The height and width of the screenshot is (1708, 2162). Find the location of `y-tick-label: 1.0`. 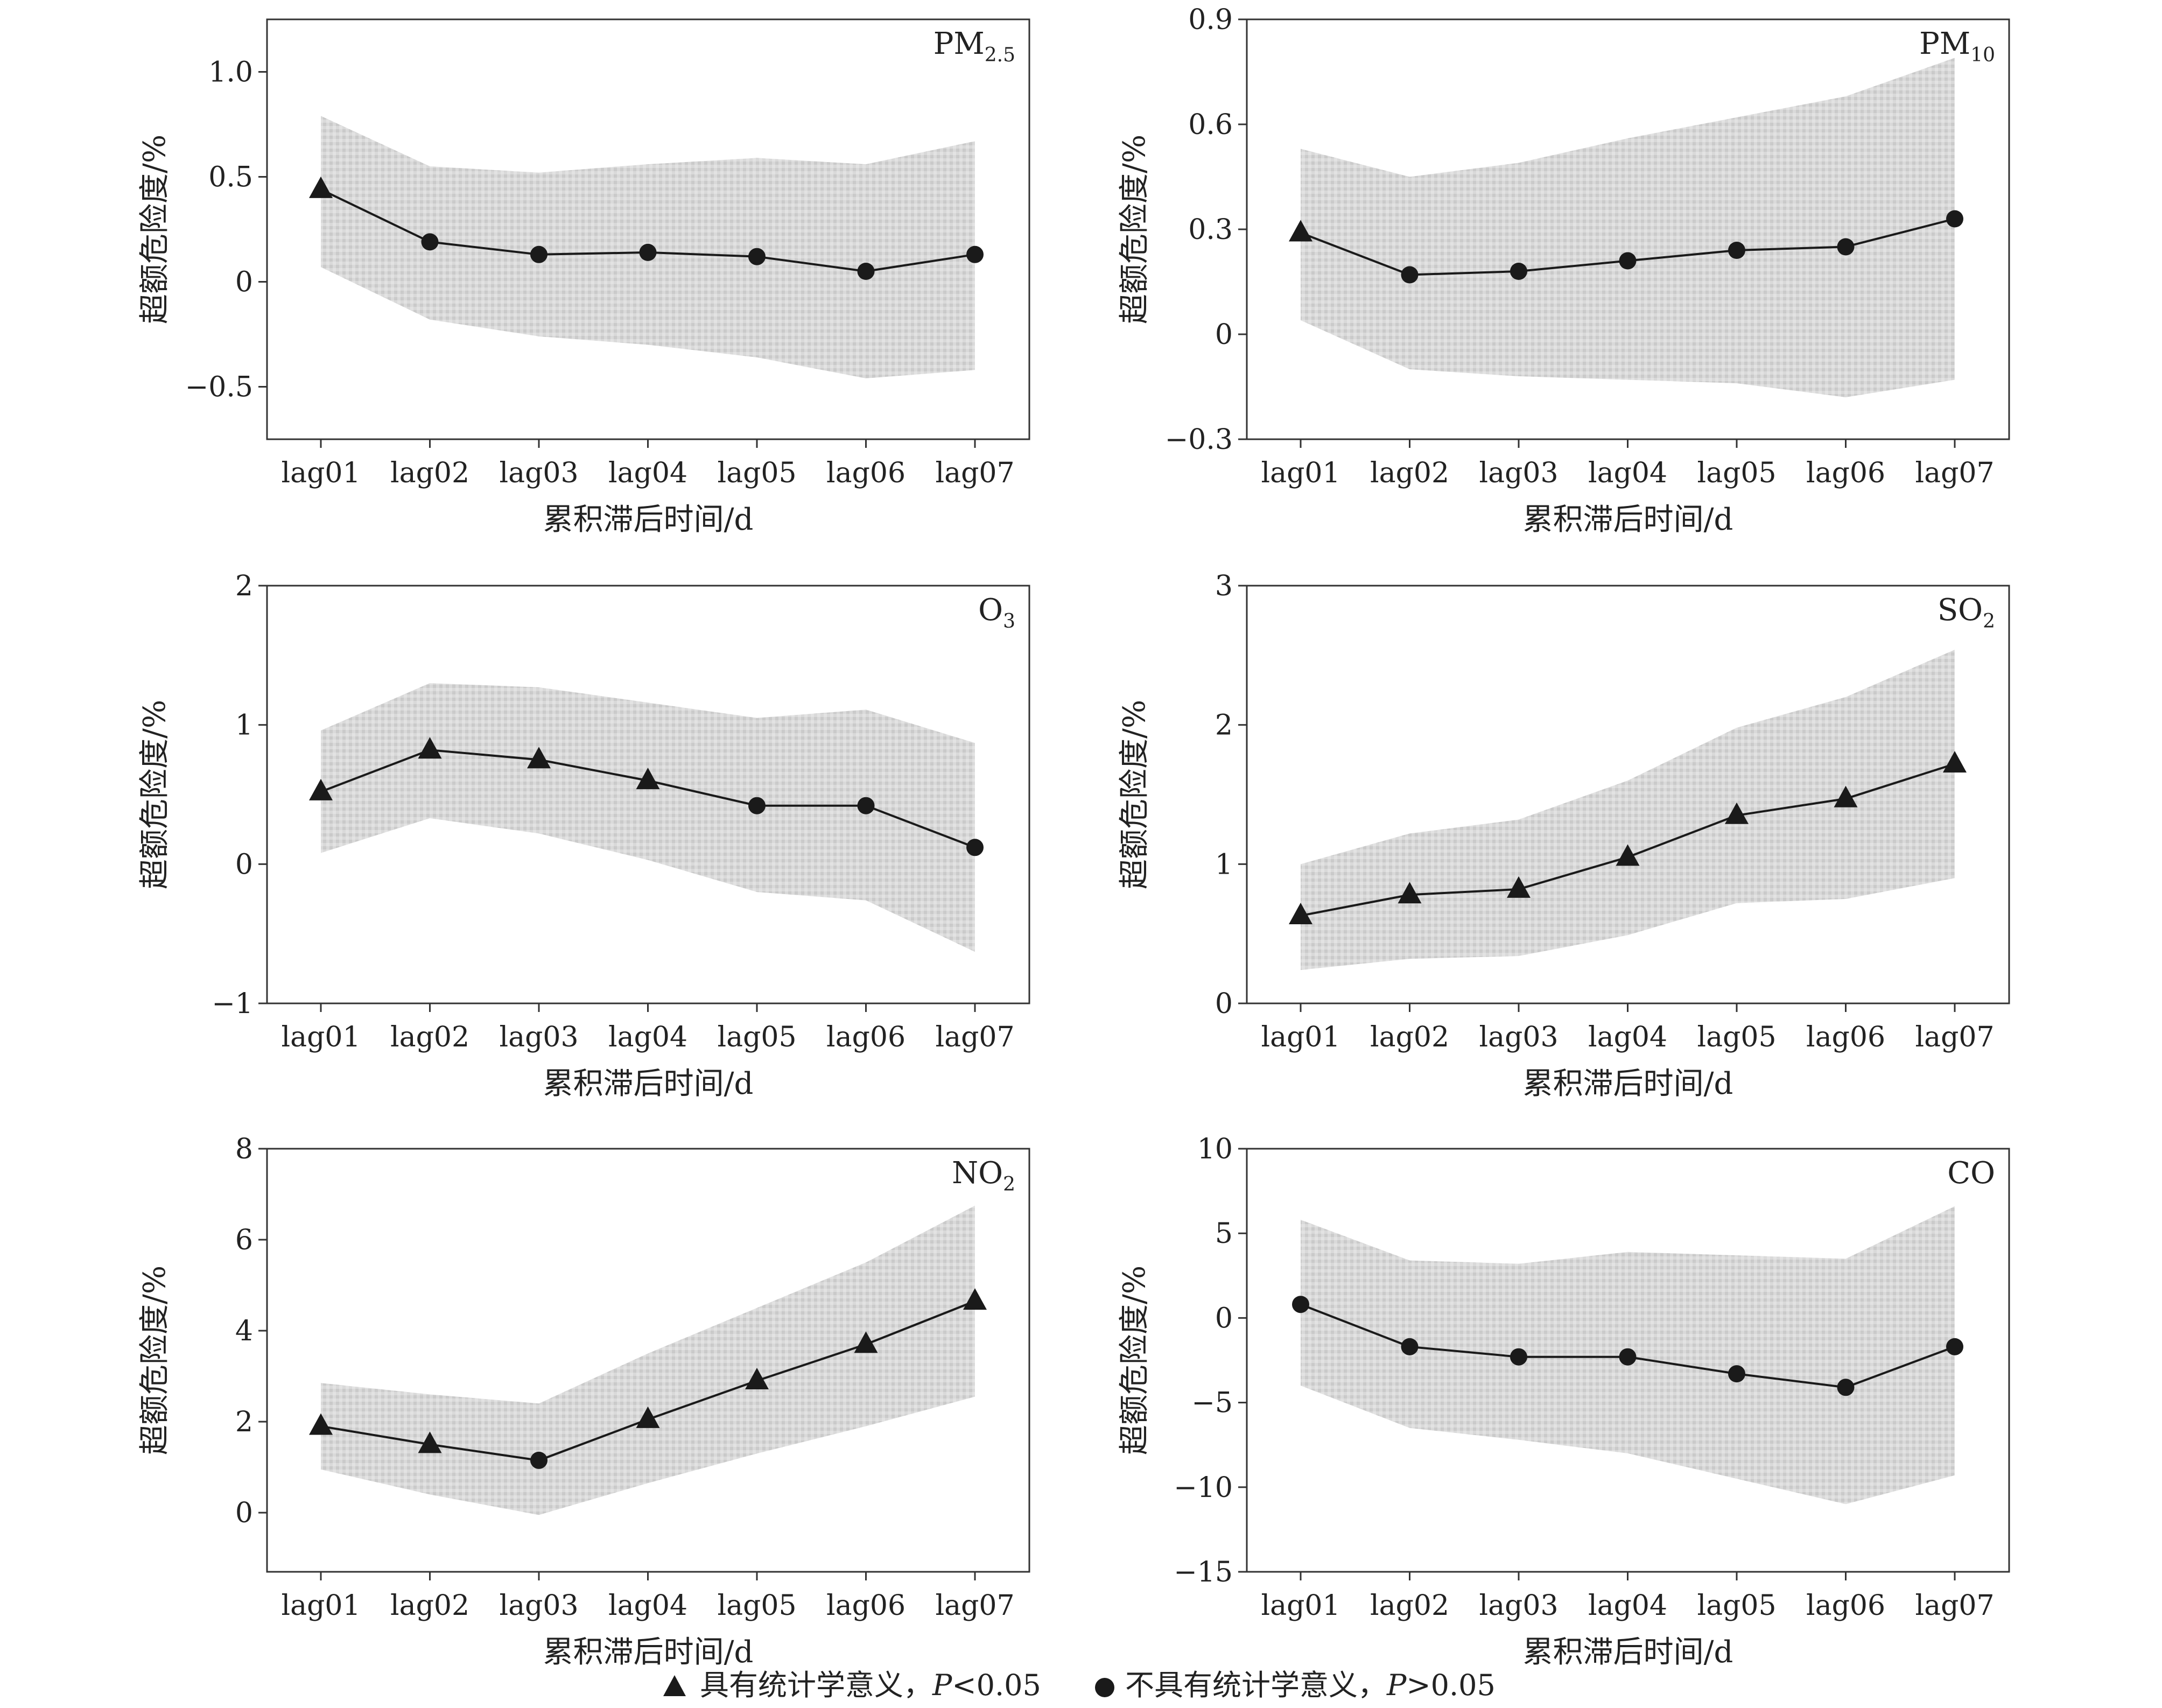

y-tick-label: 1.0 is located at coordinates (230, 73).